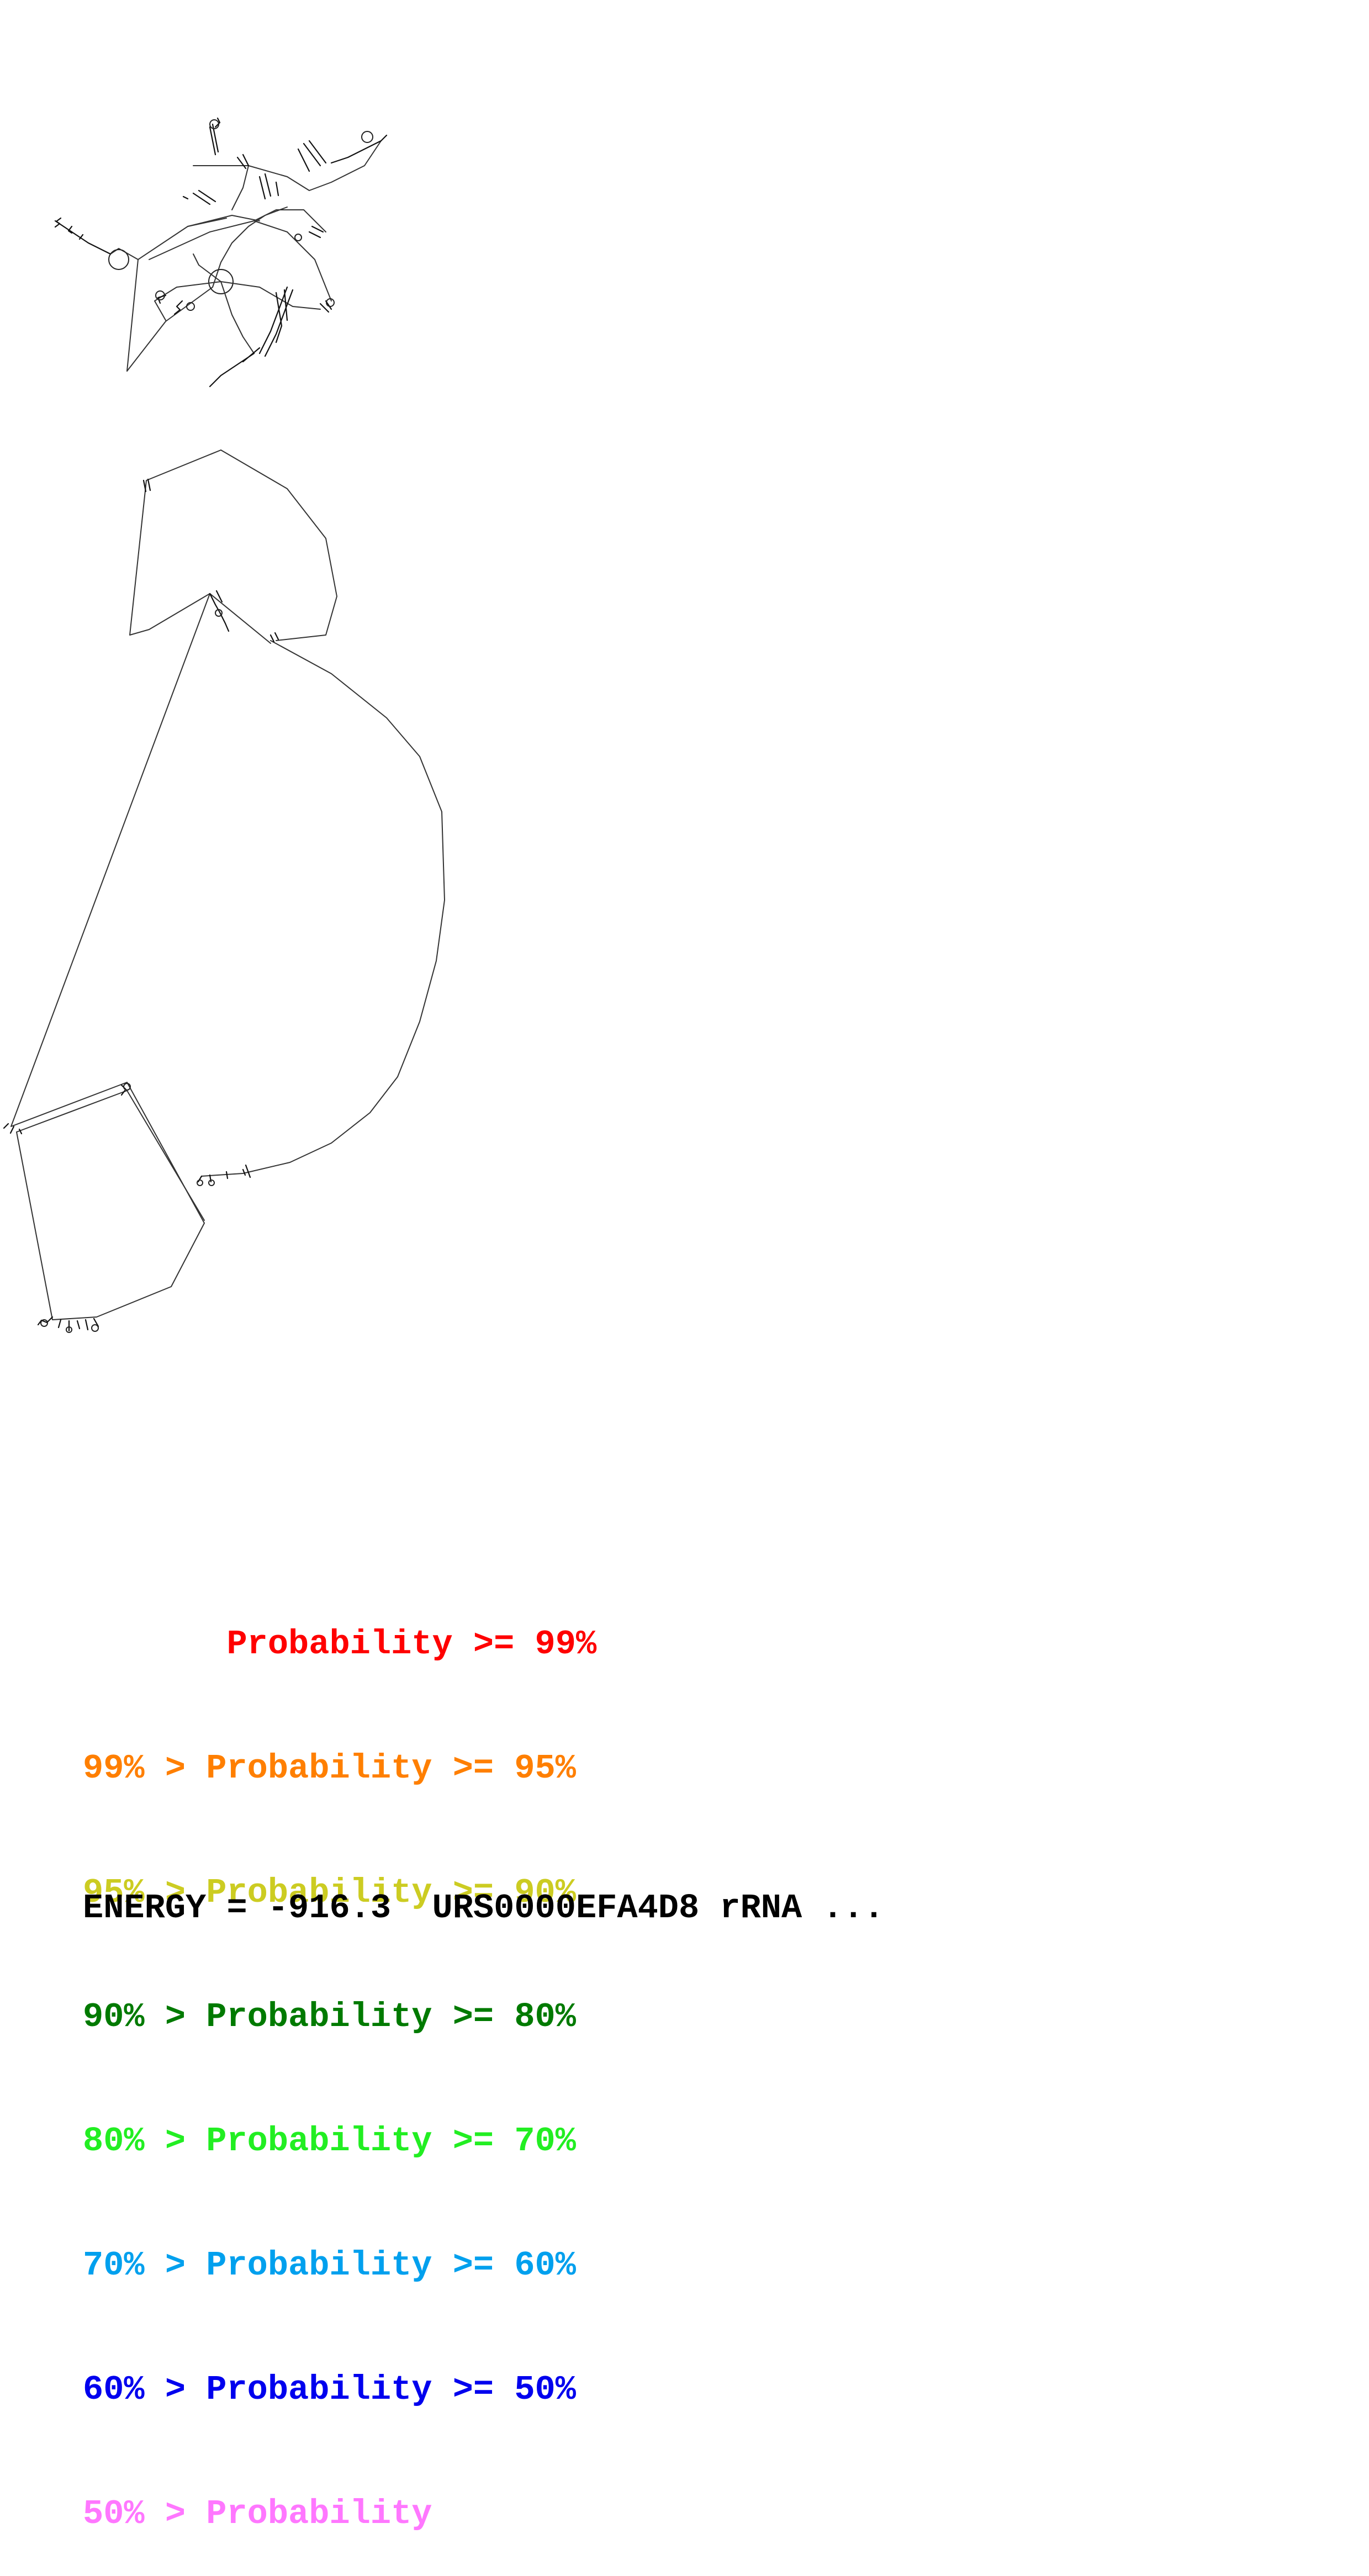 The image size is (1369, 2576). Describe the element at coordinates (330, 2017) in the screenshot. I see `legend-item-80: 90% > Probability >= 80%` at that location.